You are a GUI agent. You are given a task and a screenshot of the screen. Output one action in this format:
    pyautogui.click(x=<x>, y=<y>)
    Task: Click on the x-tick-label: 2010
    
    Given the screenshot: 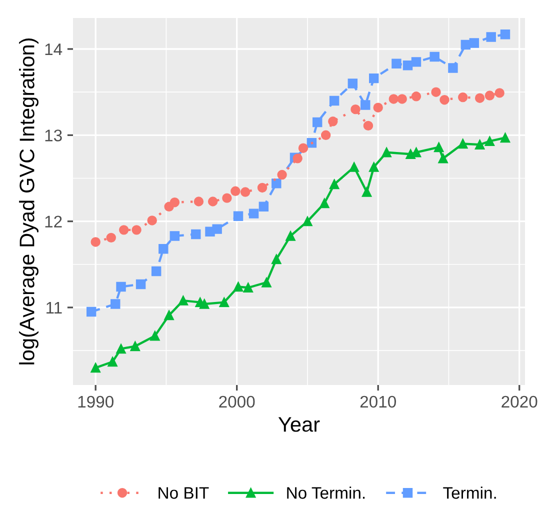 What is the action you would take?
    pyautogui.click(x=378, y=402)
    